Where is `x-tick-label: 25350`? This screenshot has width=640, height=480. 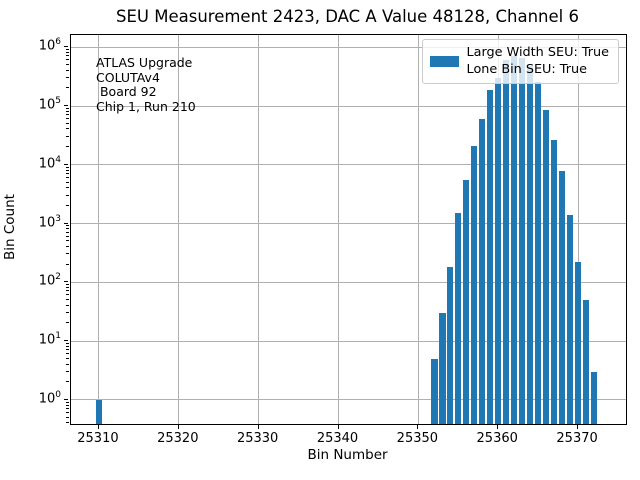 x-tick-label: 25350 is located at coordinates (417, 438).